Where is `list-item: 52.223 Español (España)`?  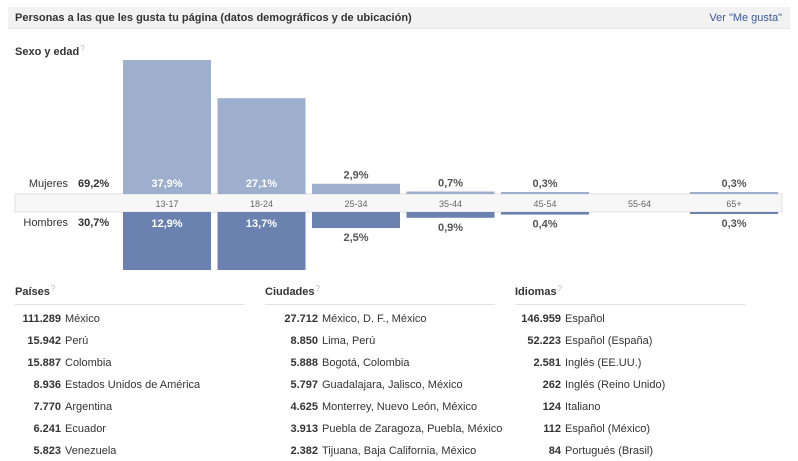
list-item: 52.223 Español (España) is located at coordinates (590, 341).